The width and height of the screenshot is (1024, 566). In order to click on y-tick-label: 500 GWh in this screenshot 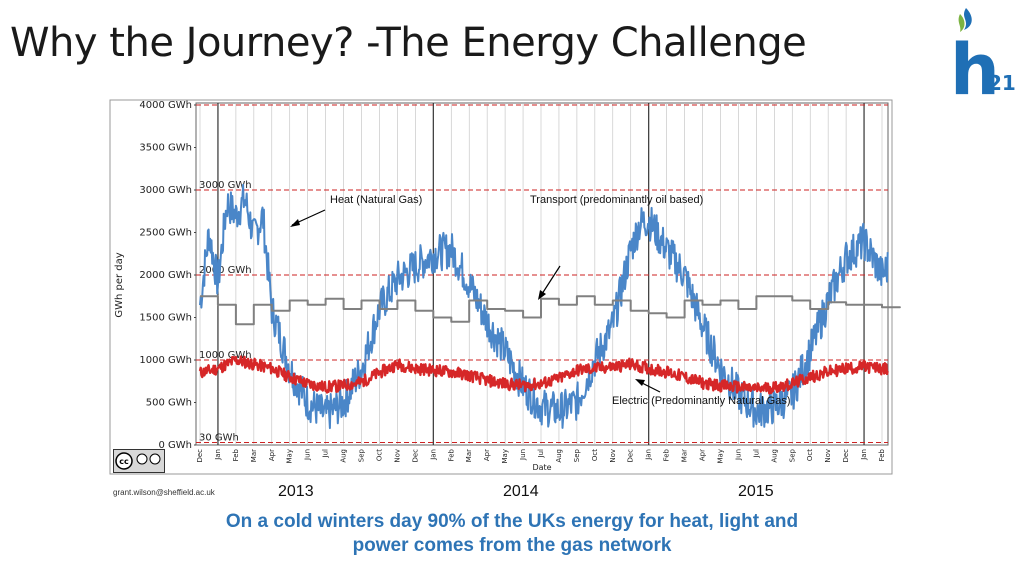, I will do `click(169, 403)`.